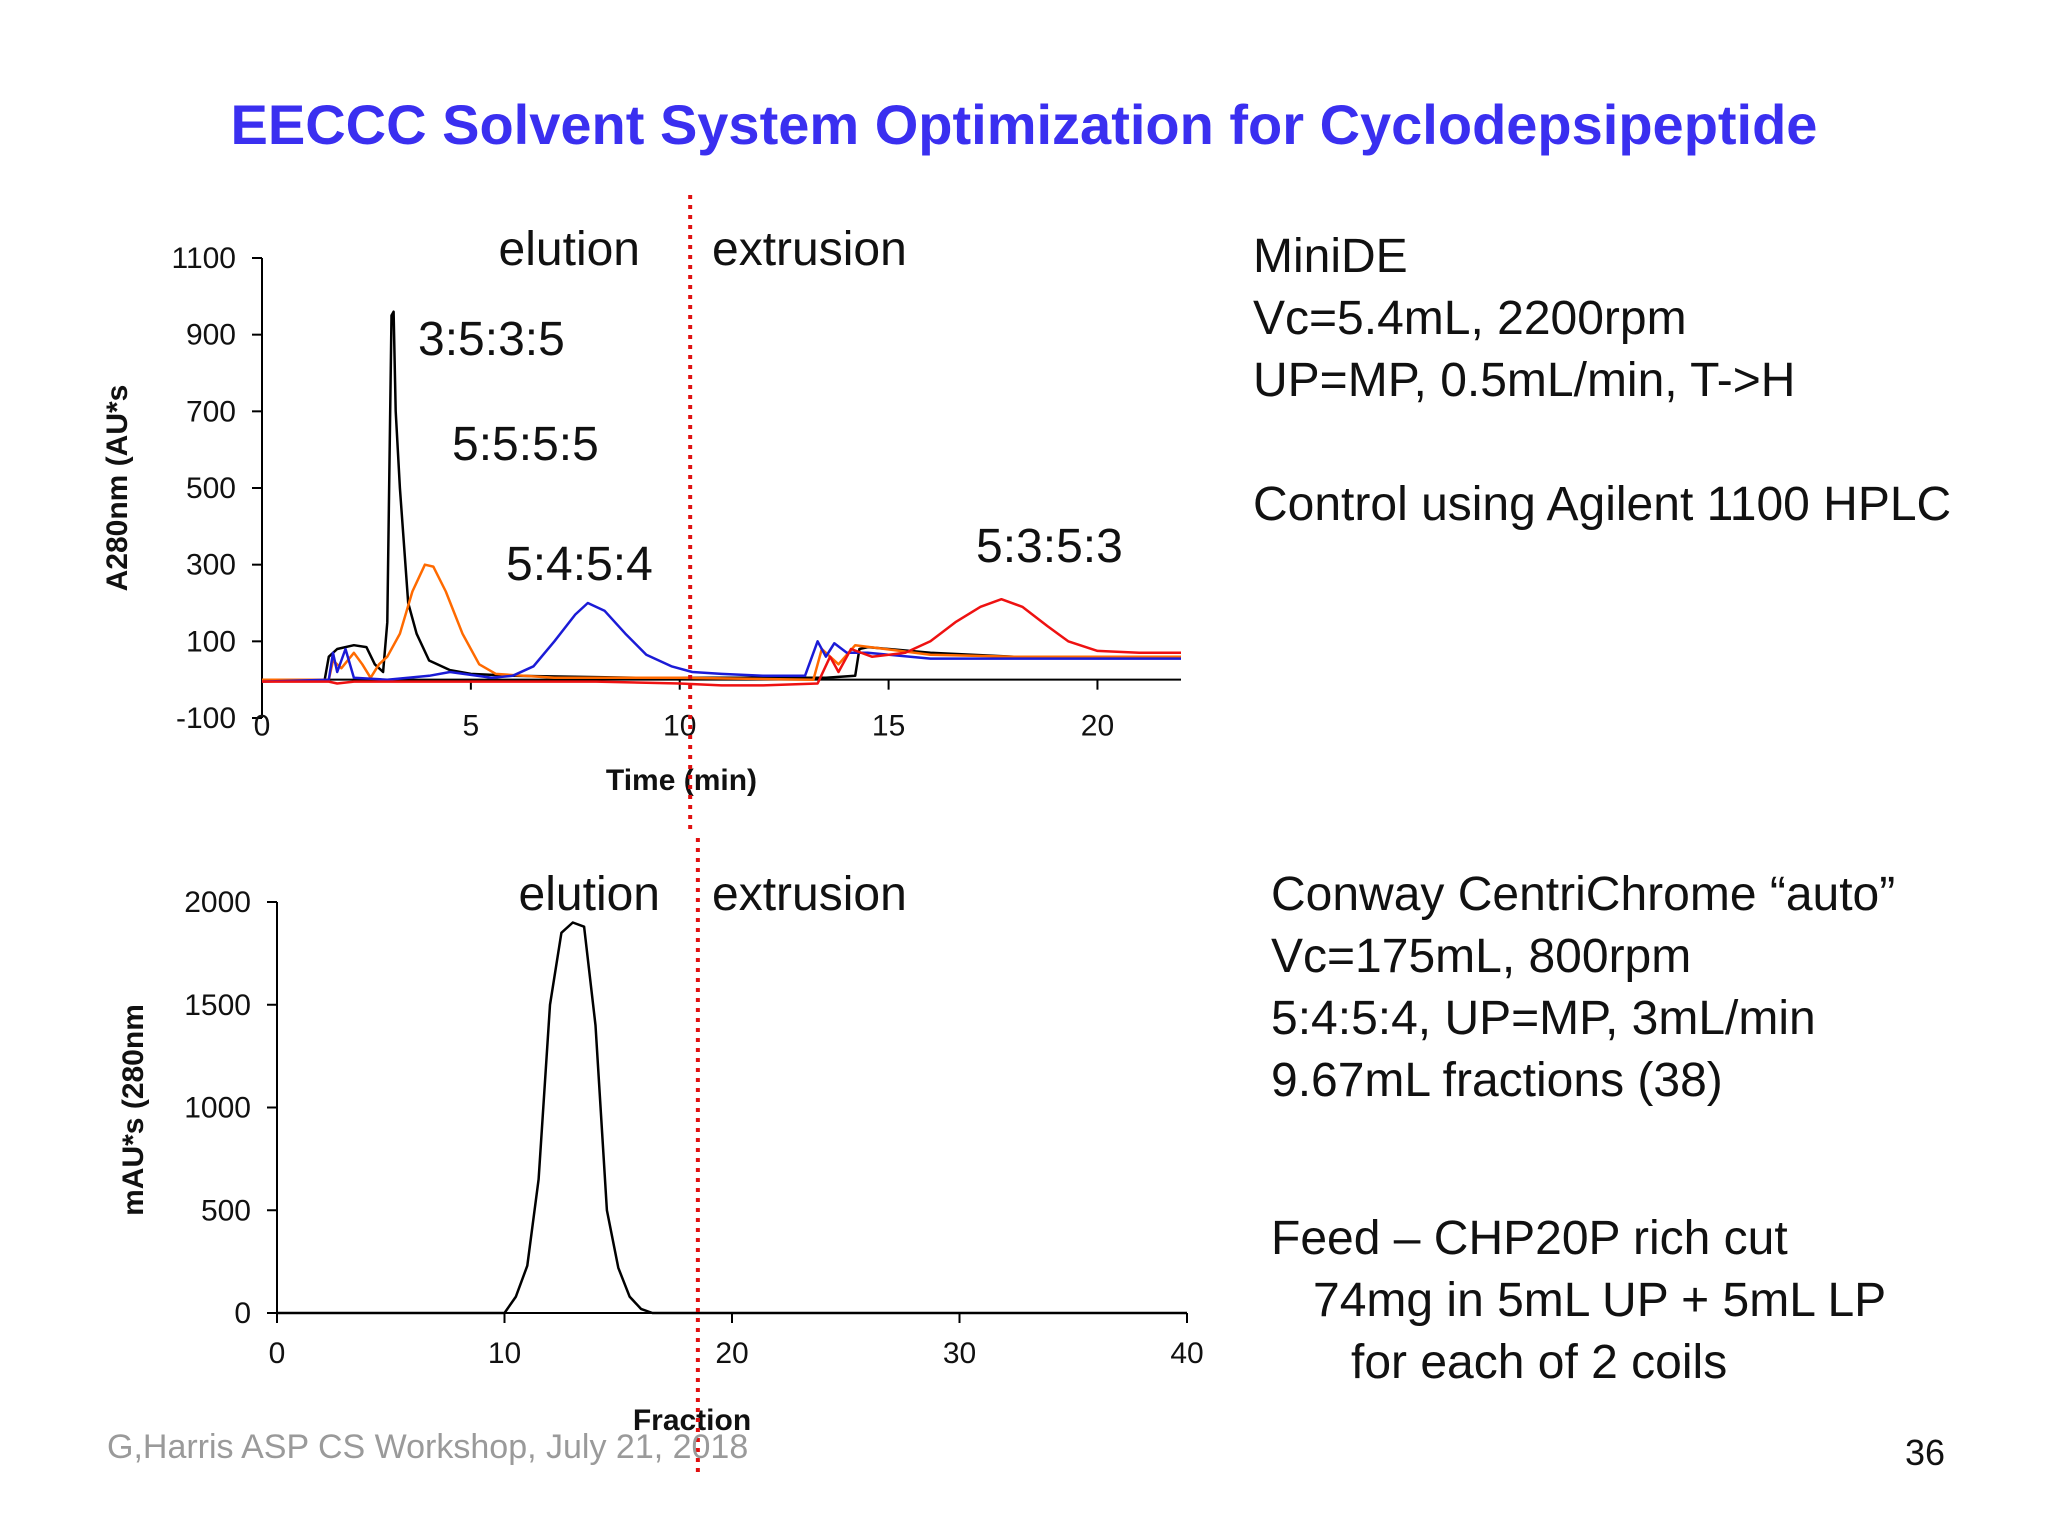 The width and height of the screenshot is (2048, 1536). What do you see at coordinates (242, 1313) in the screenshot?
I see `y-tick-label: 0` at bounding box center [242, 1313].